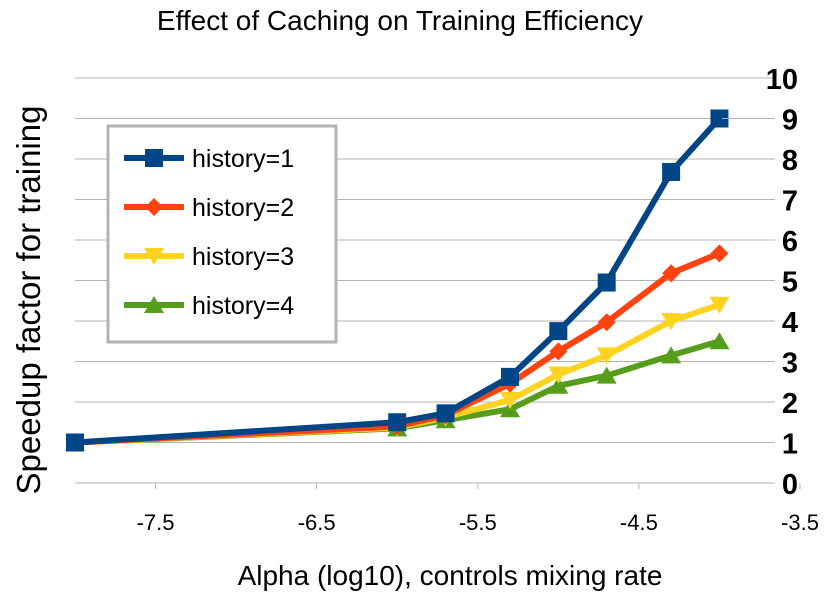 The height and width of the screenshot is (595, 830). I want to click on legend: history=1 history=2 history=3 history=4, so click(222, 234).